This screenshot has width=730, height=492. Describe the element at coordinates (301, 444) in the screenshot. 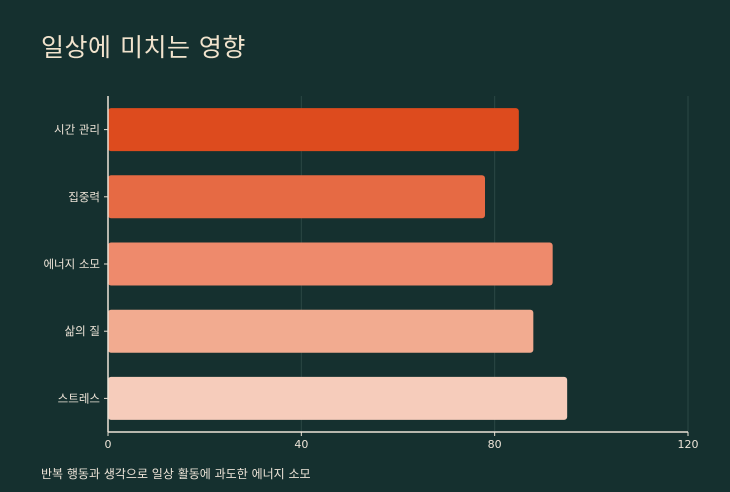

I see `x-tick-label-40: 40` at that location.